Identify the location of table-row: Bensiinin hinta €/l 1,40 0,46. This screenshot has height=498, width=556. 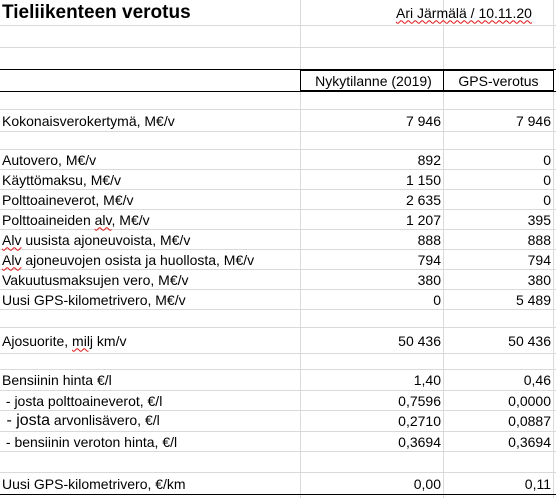
(278, 380).